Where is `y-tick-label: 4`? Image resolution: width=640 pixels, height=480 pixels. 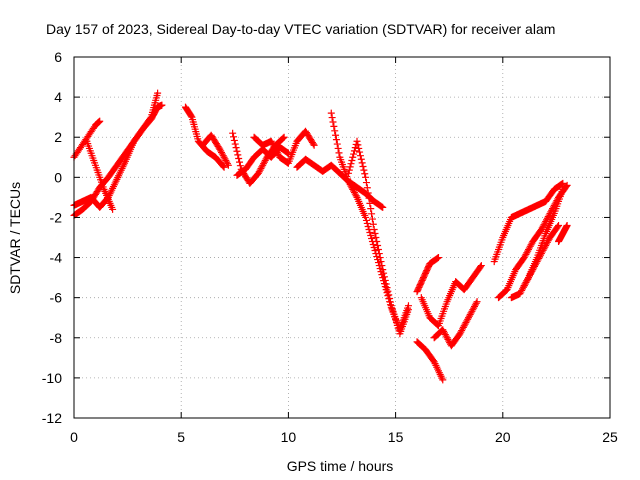 y-tick-label: 4 is located at coordinates (58, 97).